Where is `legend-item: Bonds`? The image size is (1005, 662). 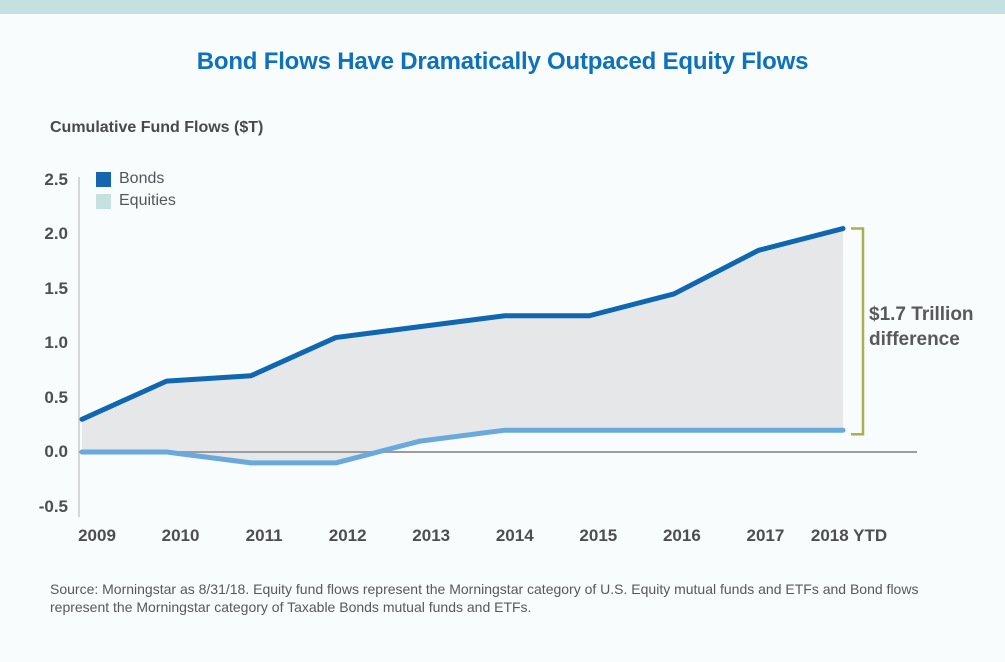
legend-item: Bonds is located at coordinates (136, 179).